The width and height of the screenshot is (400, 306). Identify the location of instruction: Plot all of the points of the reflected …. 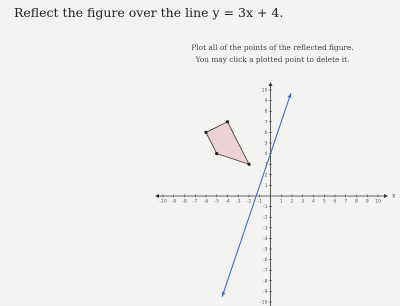
(272, 47).